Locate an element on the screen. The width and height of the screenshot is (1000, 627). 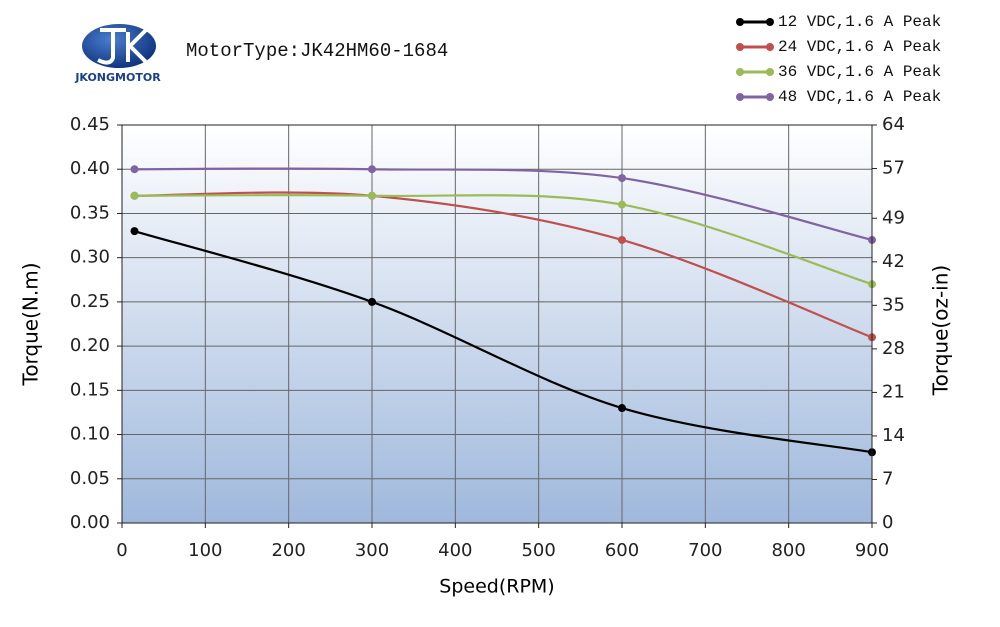
y-tick-label: 0.15 is located at coordinates (90, 389).